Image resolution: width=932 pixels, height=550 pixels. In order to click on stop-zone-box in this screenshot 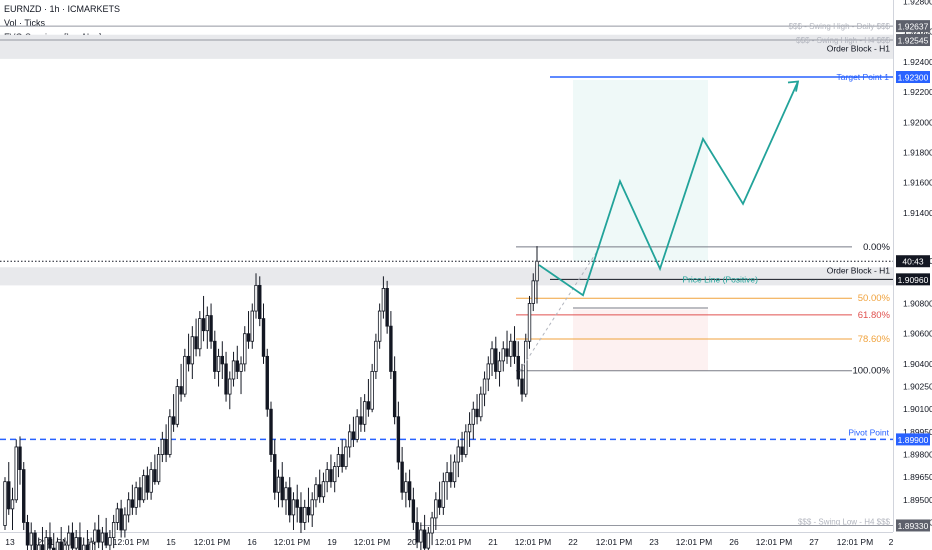, I will do `click(640, 340)`.